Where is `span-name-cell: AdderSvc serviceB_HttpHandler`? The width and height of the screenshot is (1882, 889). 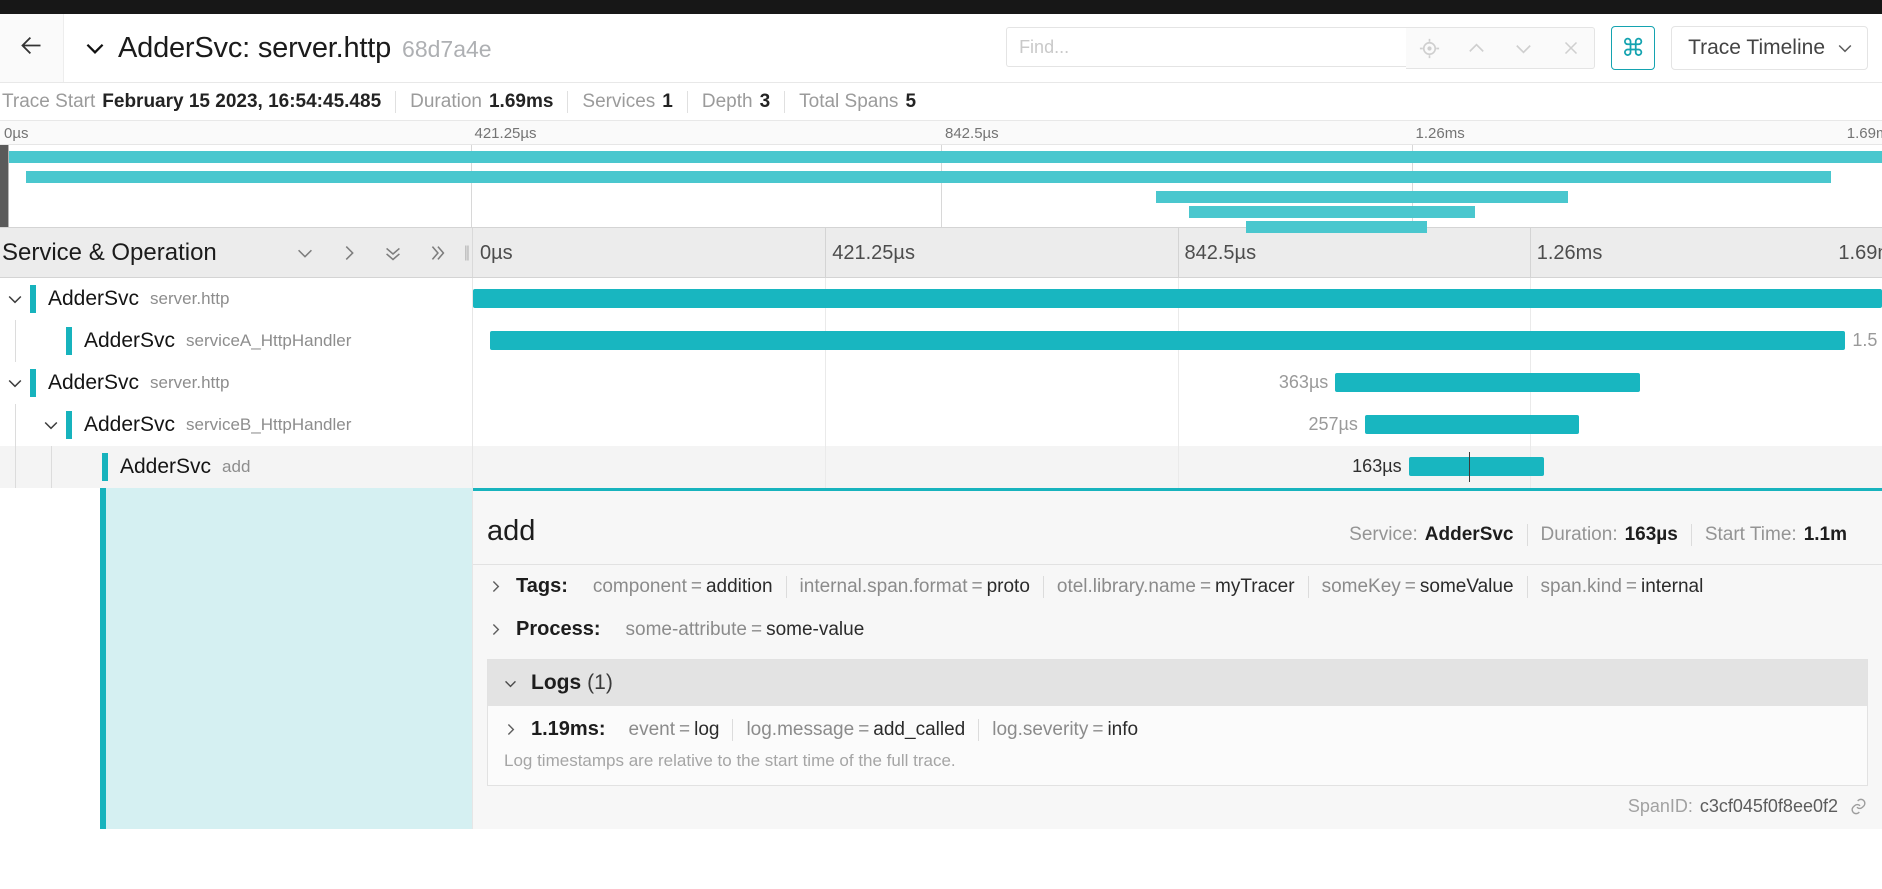
span-name-cell: AdderSvc serviceB_HttpHandler is located at coordinates (236, 425).